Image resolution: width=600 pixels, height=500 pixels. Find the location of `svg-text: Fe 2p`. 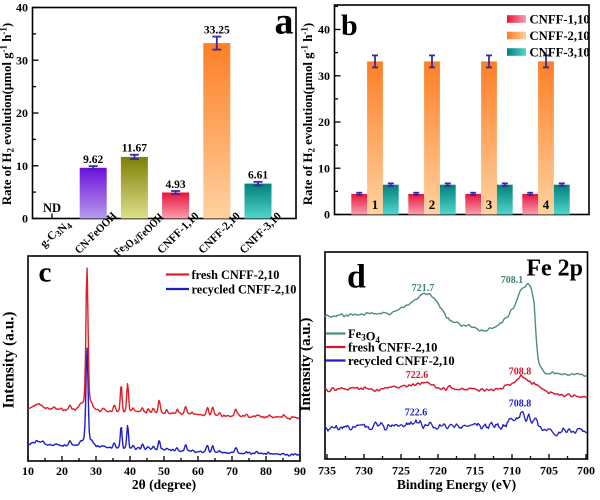

svg-text: Fe 2p is located at coordinates (554, 269).